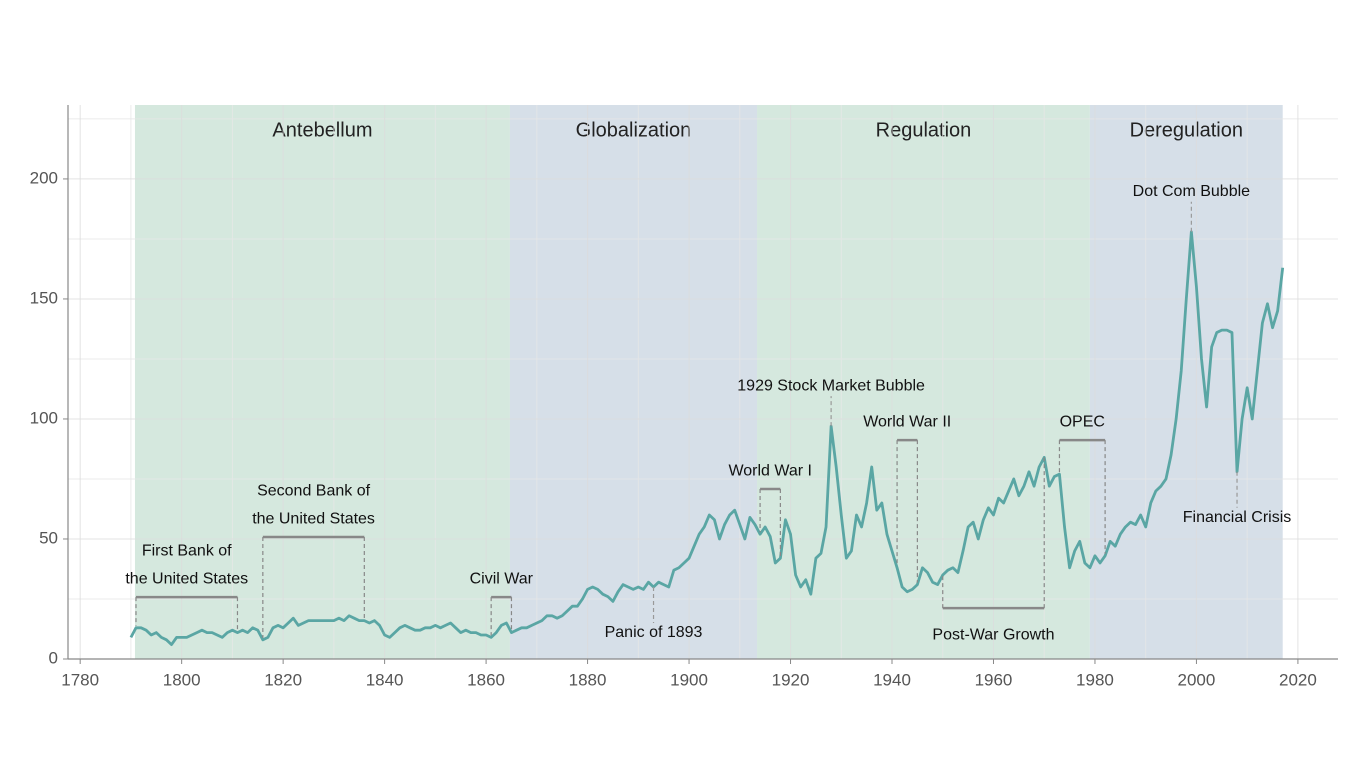 The width and height of the screenshot is (1371, 771). Describe the element at coordinates (80, 679) in the screenshot. I see `x-tick-label: 1780` at that location.